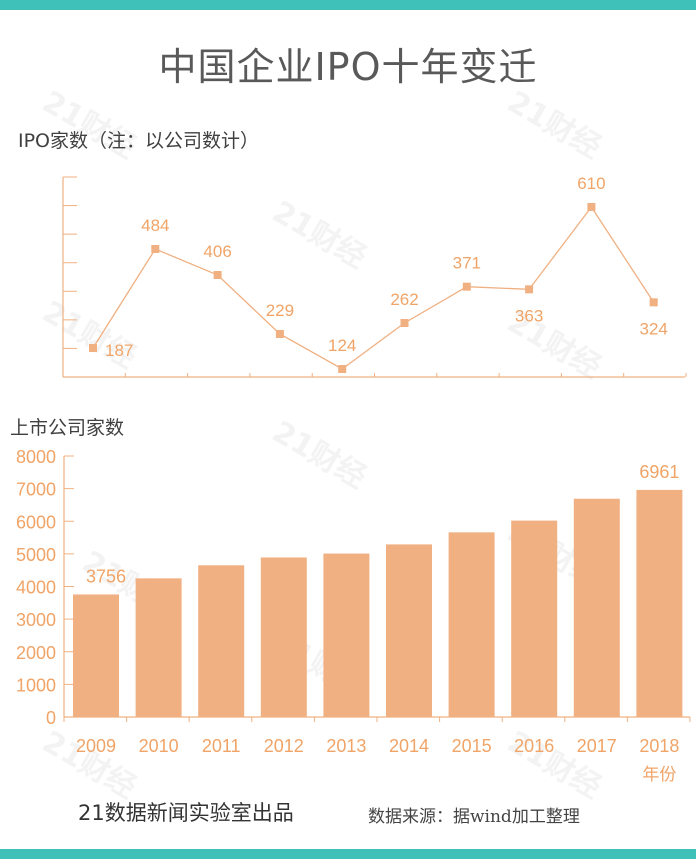 This screenshot has height=859, width=696. Describe the element at coordinates (36, 490) in the screenshot. I see `bar-y-tick-label: 7000` at that location.